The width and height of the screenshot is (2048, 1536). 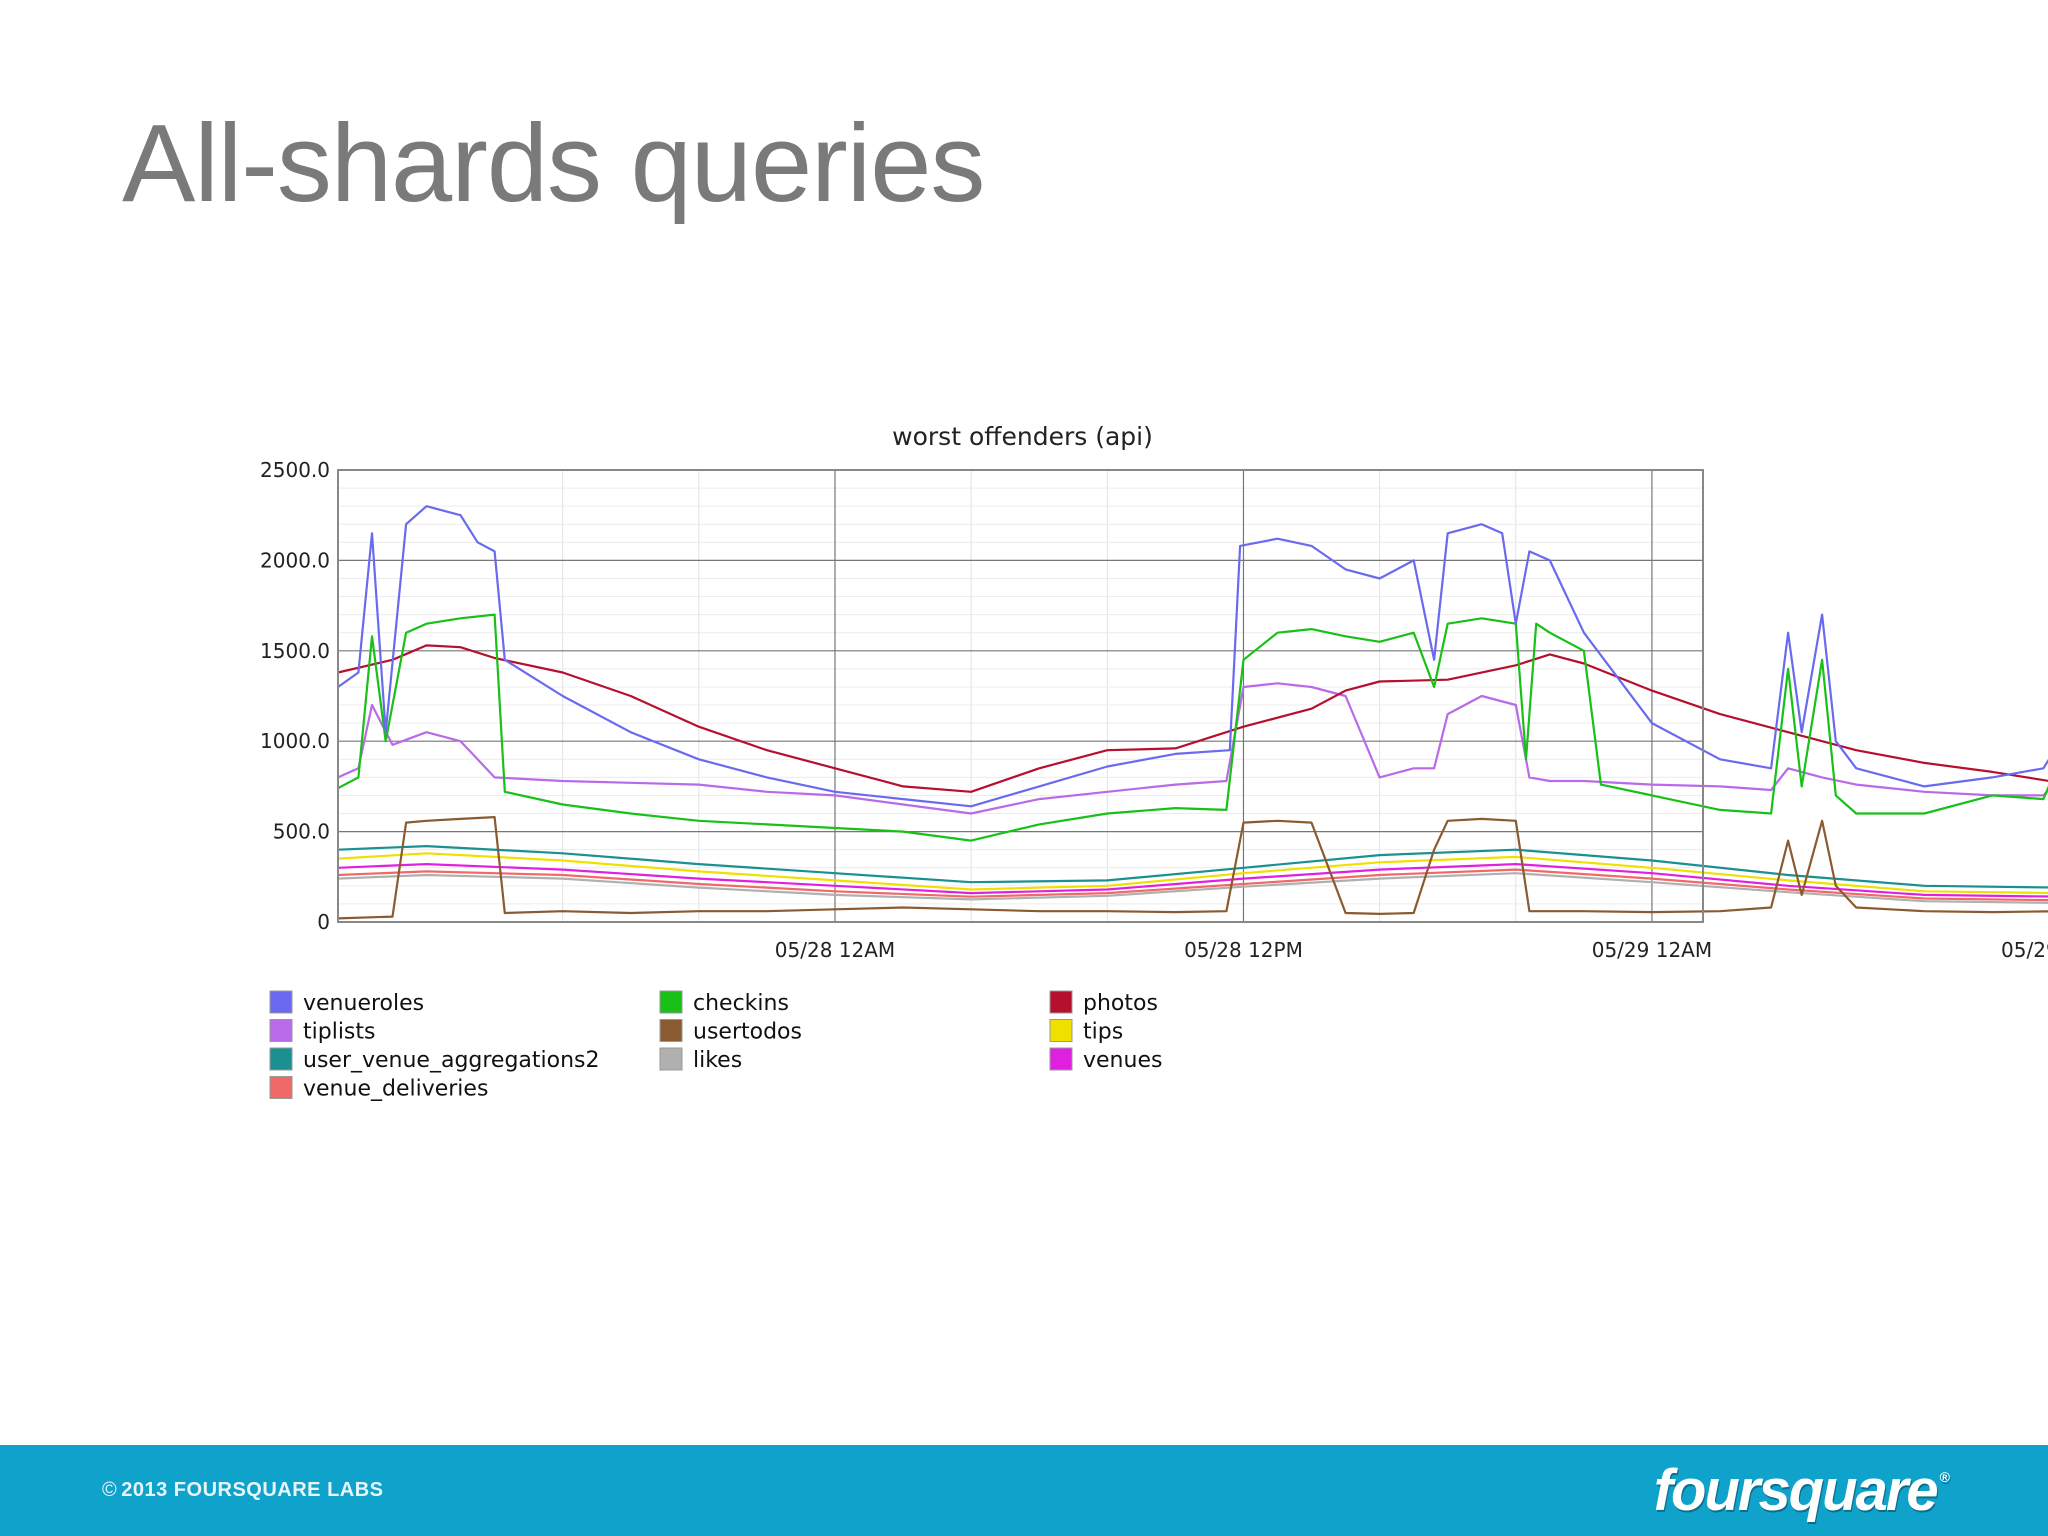 What do you see at coordinates (295, 741) in the screenshot?
I see `y-tick-label: 1000.0` at bounding box center [295, 741].